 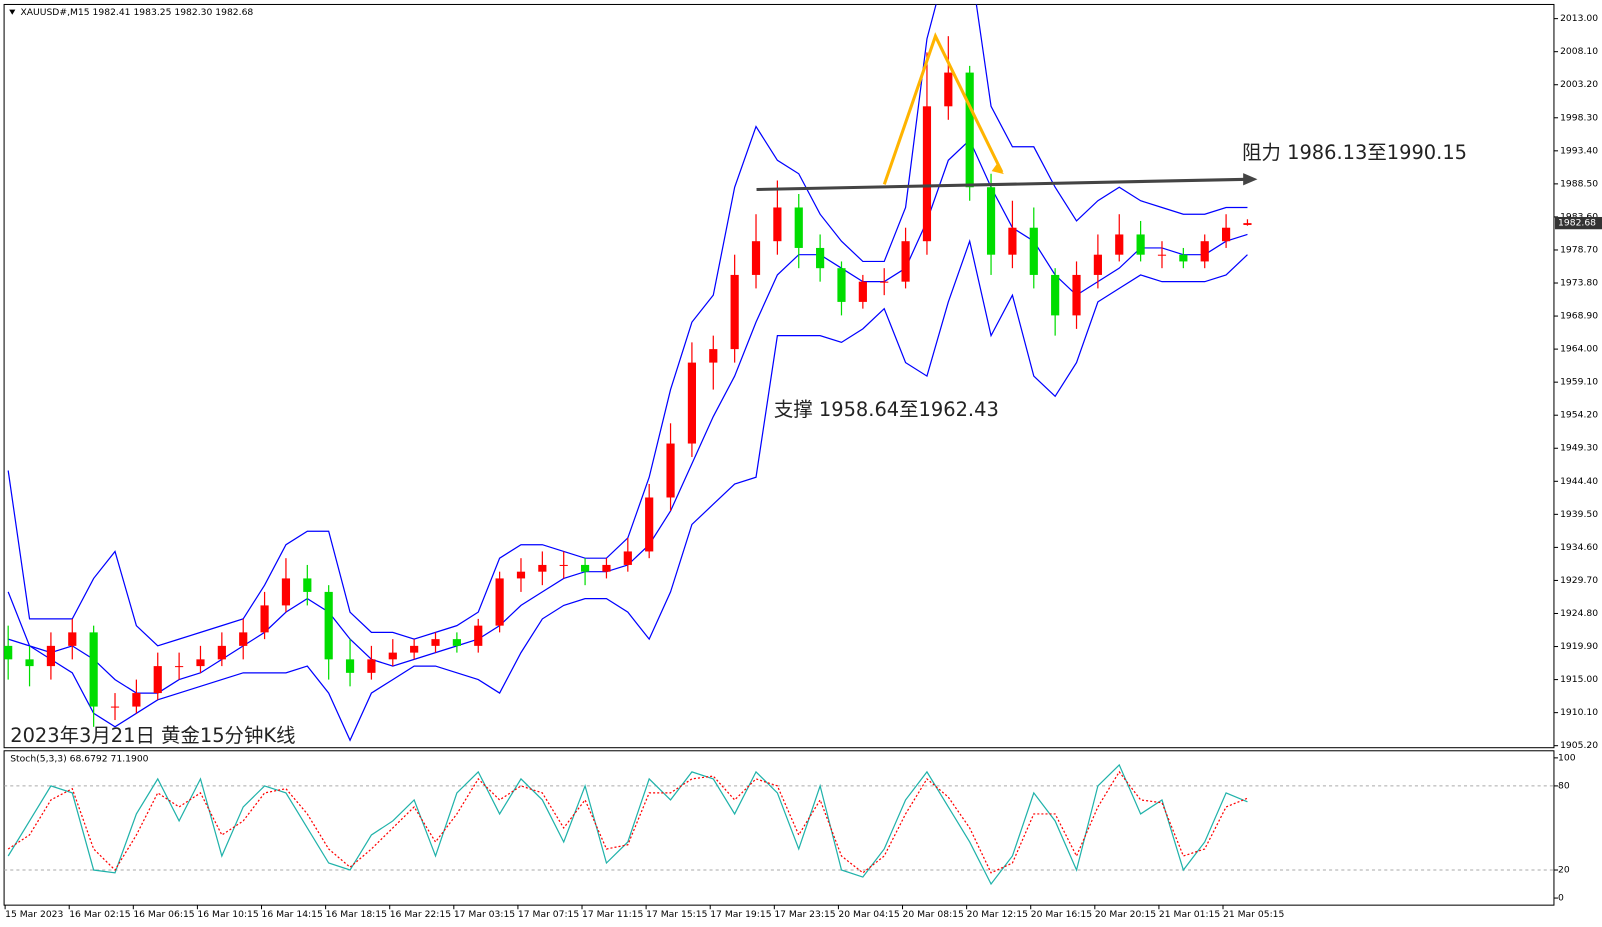 What do you see at coordinates (548, 914) in the screenshot?
I see `x-tick-label: 17 Mar 07:15` at bounding box center [548, 914].